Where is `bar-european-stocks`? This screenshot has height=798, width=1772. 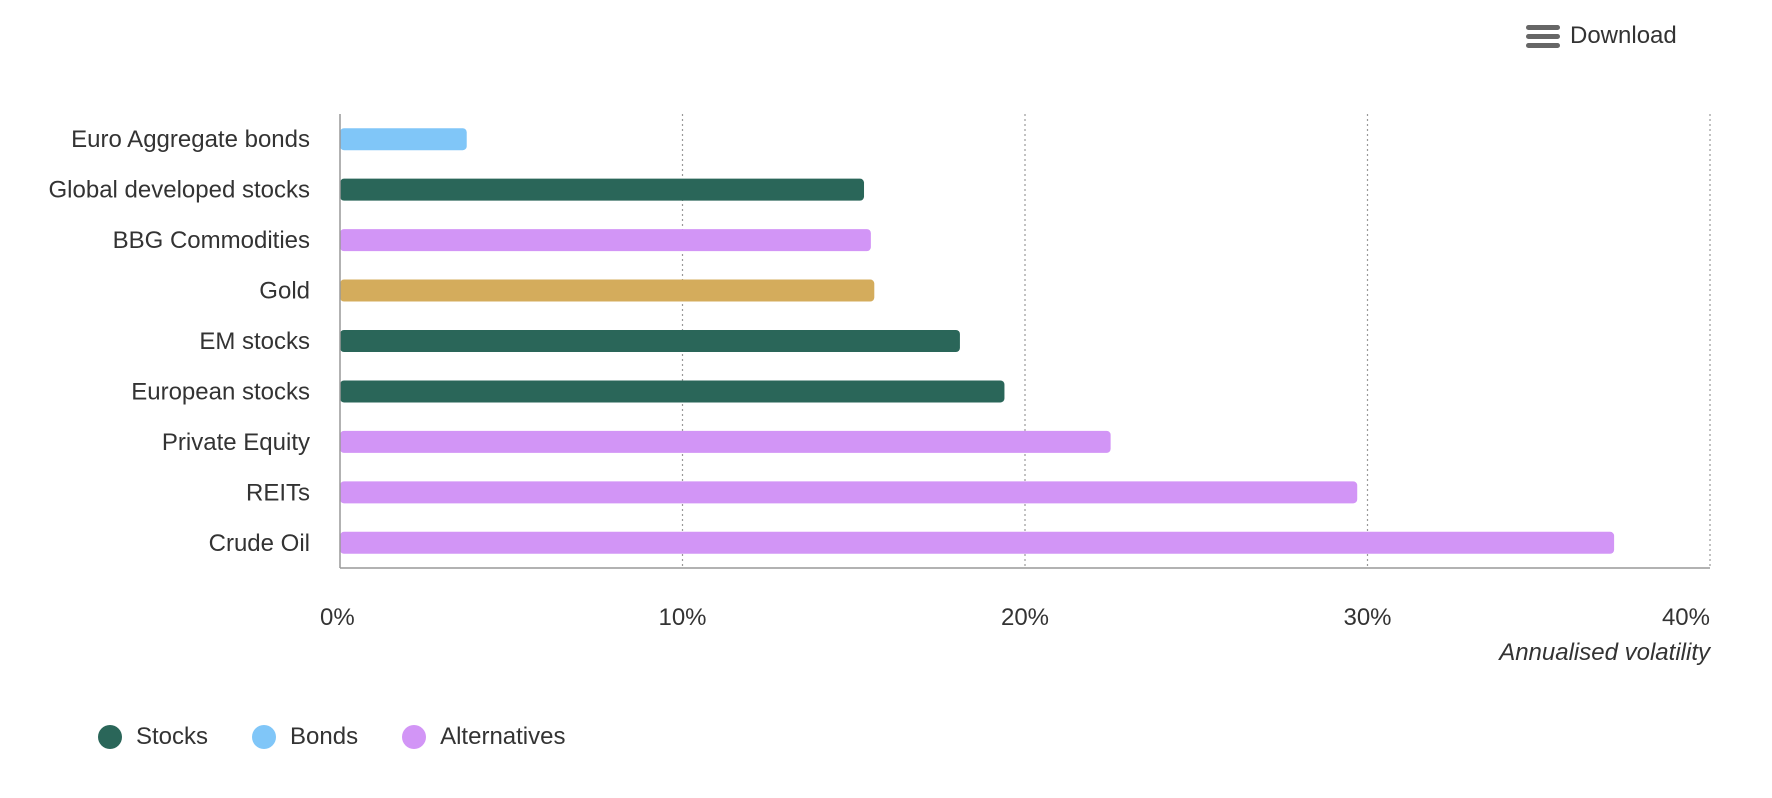 bar-european-stocks is located at coordinates (672, 391).